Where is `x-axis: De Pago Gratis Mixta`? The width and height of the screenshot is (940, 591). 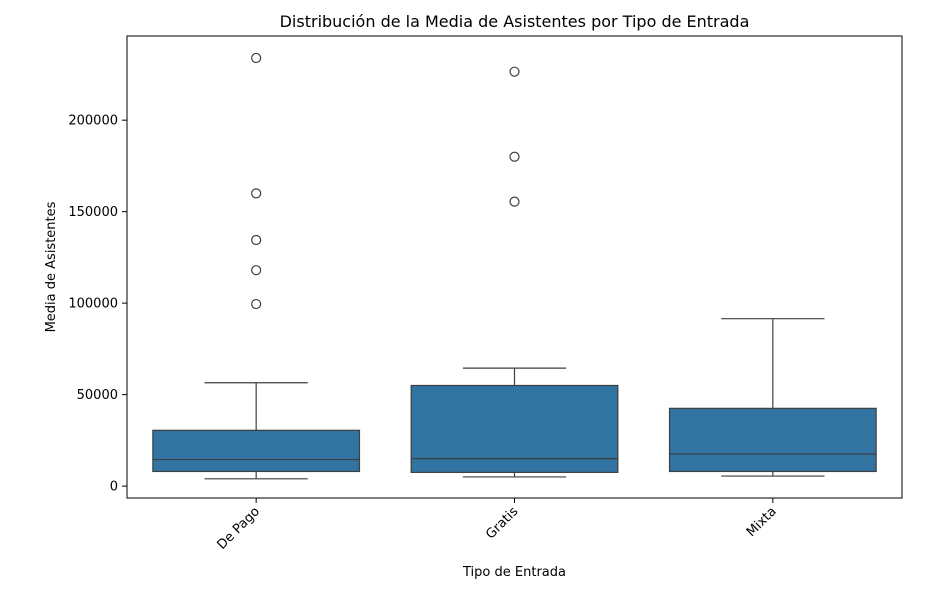
x-axis: De Pago Gratis Mixta is located at coordinates (497, 525).